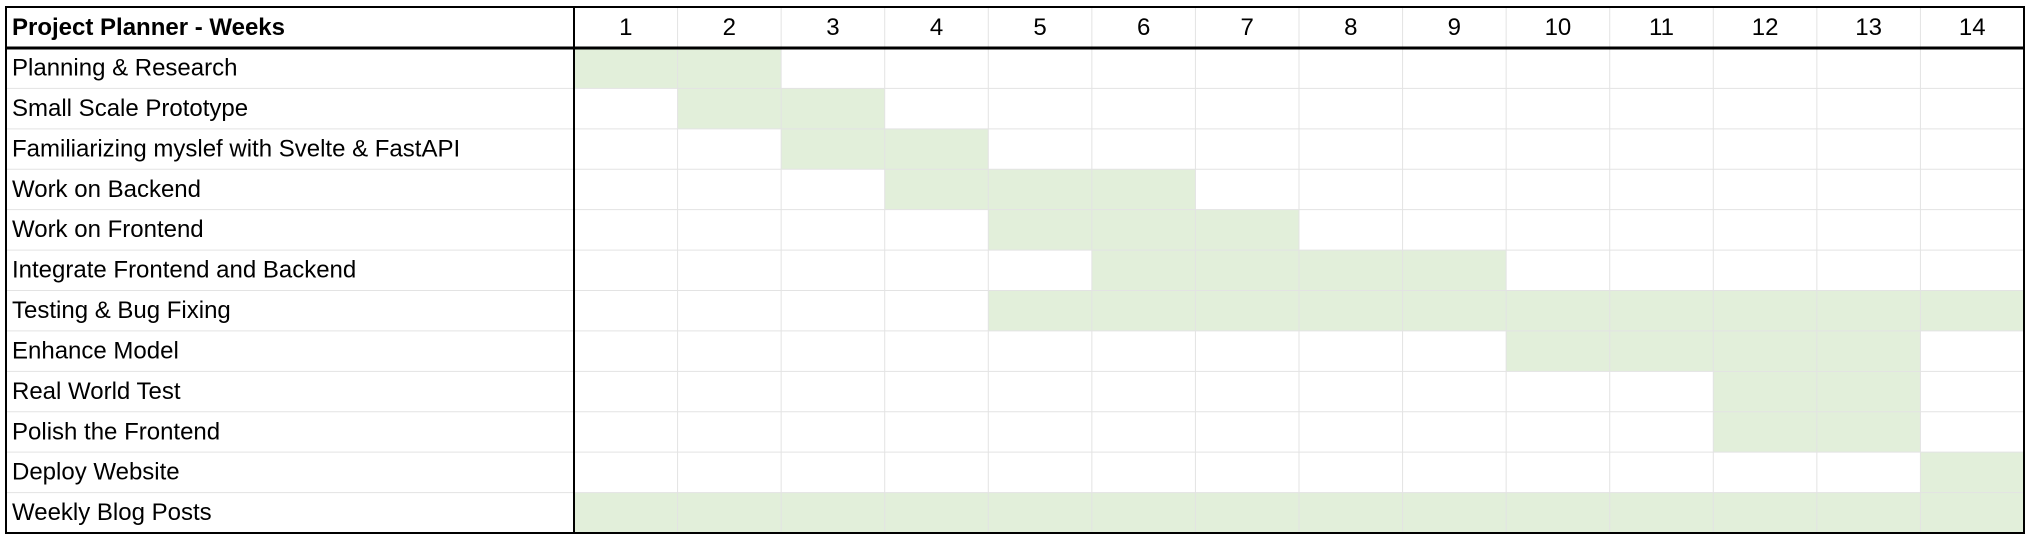  I want to click on week-number: 11, so click(1661, 27).